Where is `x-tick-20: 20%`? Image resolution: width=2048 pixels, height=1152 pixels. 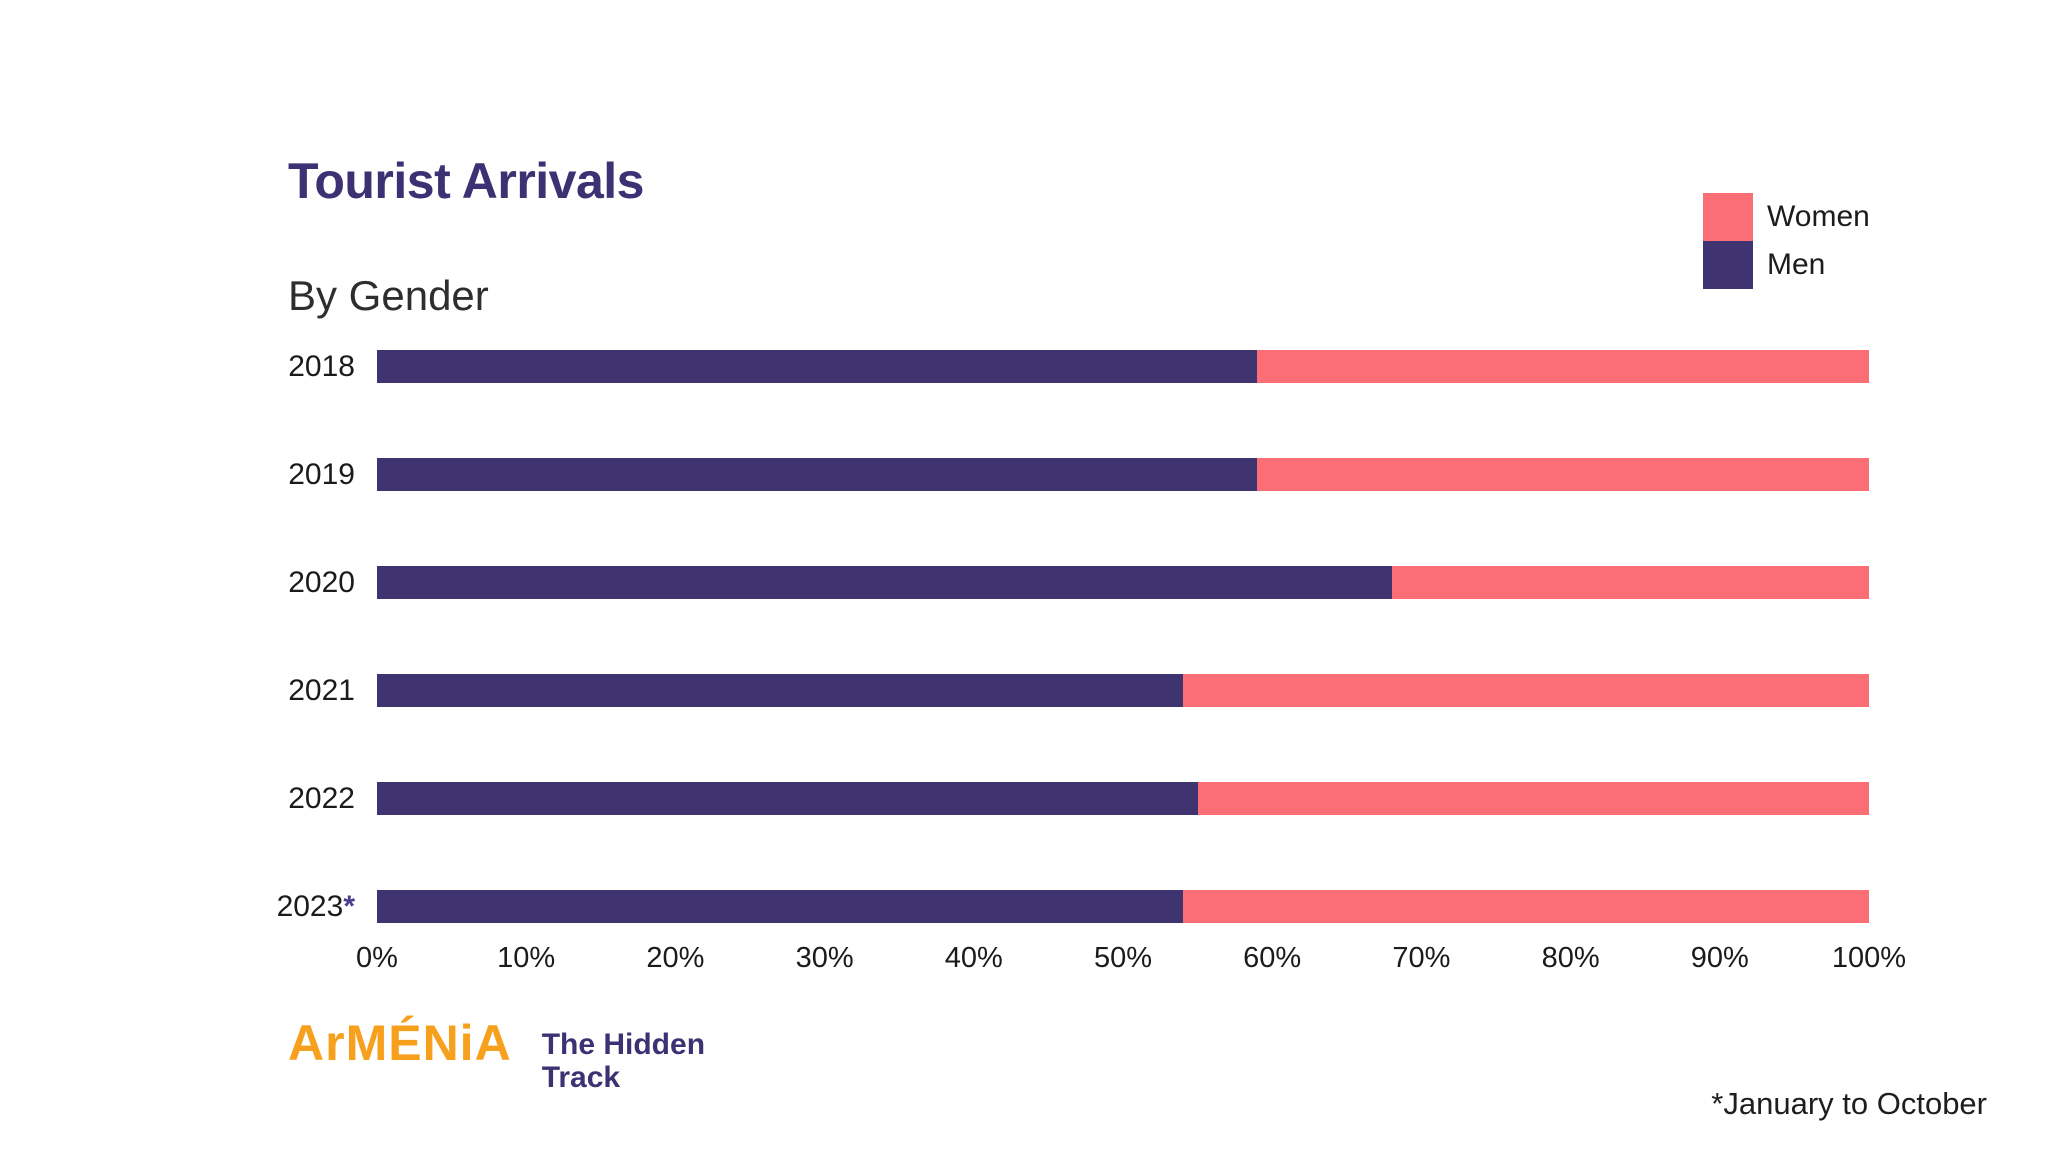 x-tick-20: 20% is located at coordinates (675, 958).